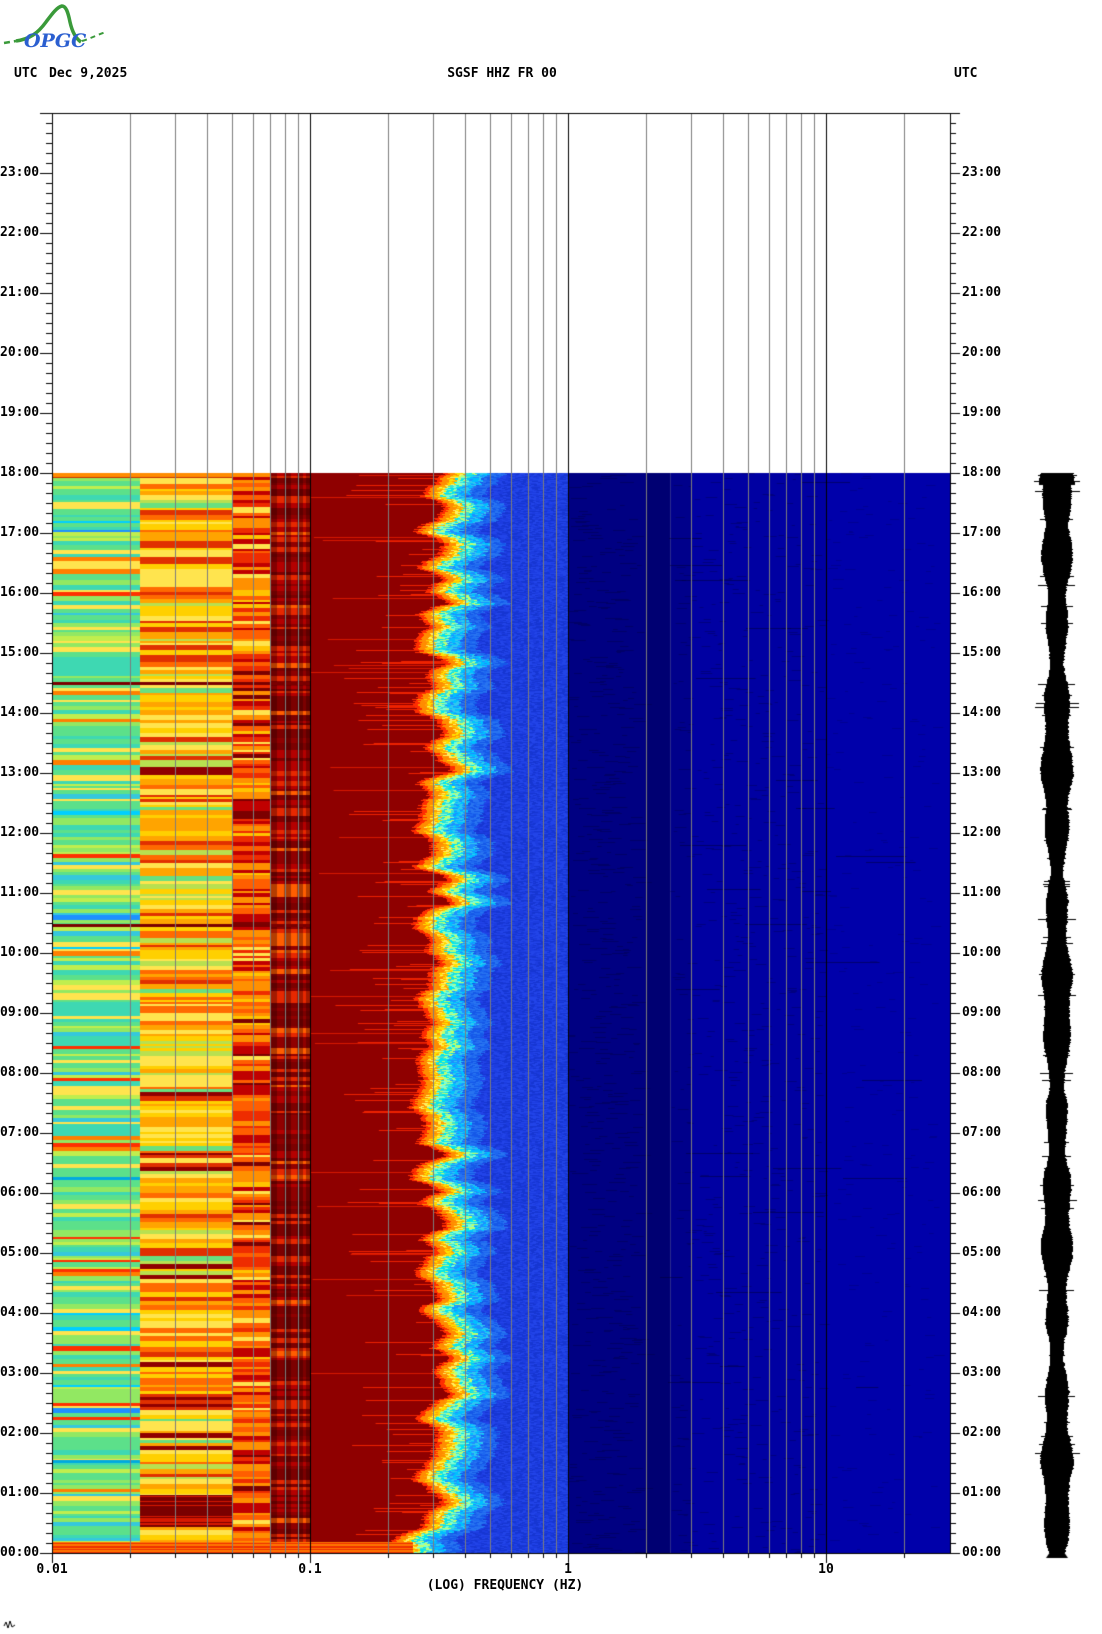  What do you see at coordinates (20, 172) in the screenshot?
I see `y-axis-label-left: 23:00` at bounding box center [20, 172].